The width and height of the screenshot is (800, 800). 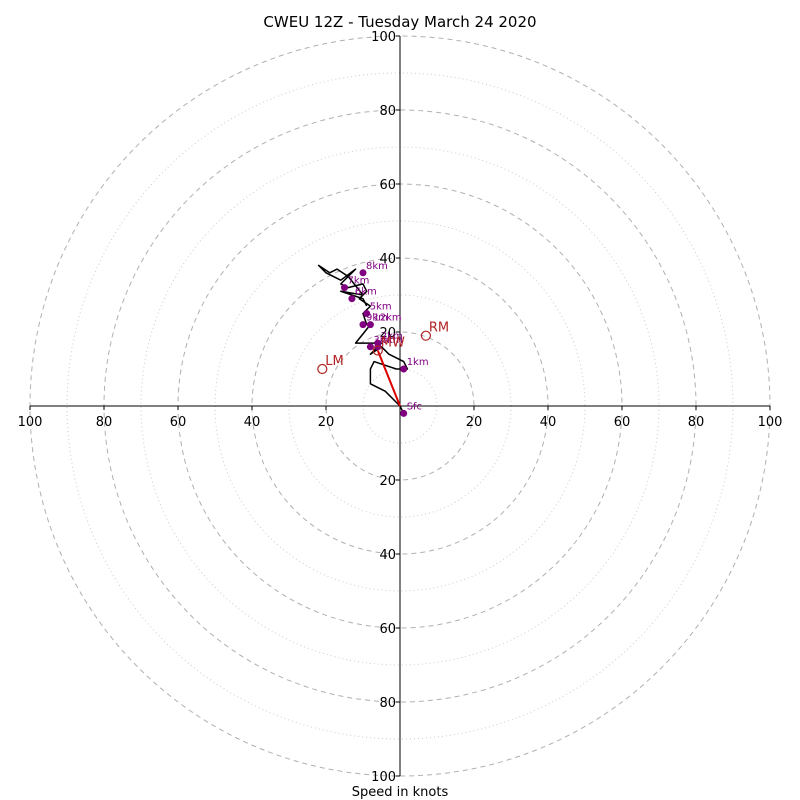 What do you see at coordinates (548, 422) in the screenshot?
I see `tick-label-right-40: 40` at bounding box center [548, 422].